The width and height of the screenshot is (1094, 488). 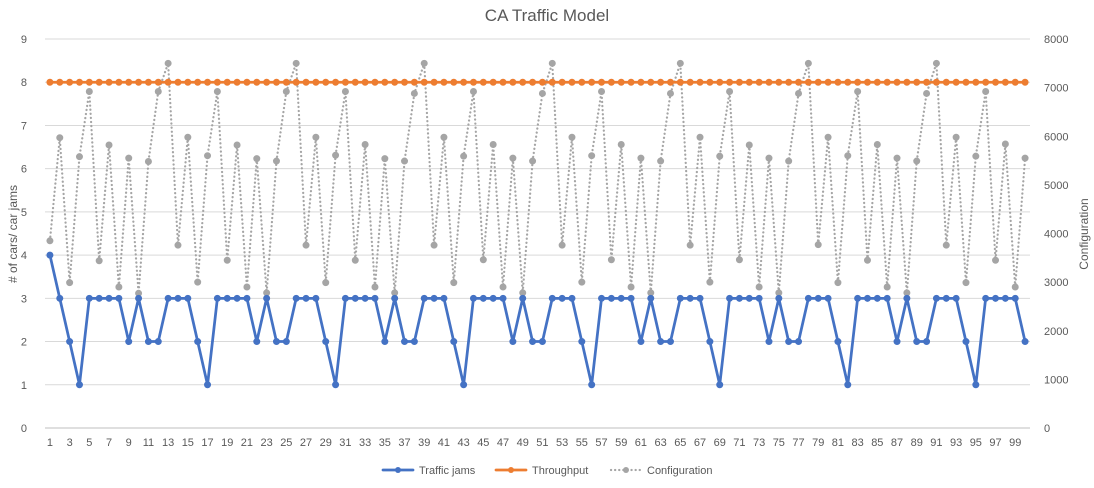 I want to click on y-tick-label: 6, so click(x=24, y=170).